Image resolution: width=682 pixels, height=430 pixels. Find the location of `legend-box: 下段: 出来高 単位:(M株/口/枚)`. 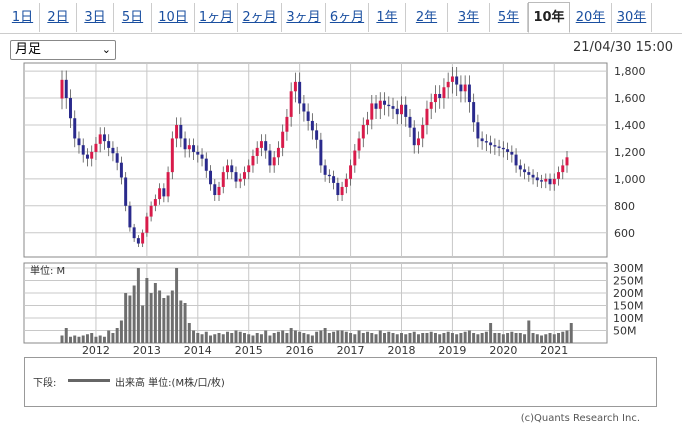

legend-box: 下段: 出来高 単位:(M株/口/枚) is located at coordinates (340, 382).